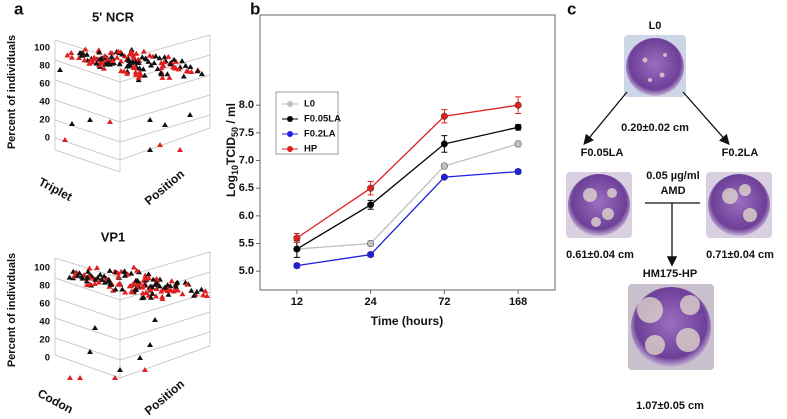 The height and width of the screenshot is (419, 787). Describe the element at coordinates (602, 153) in the screenshot. I see `dish-label: F0.05LA` at that location.